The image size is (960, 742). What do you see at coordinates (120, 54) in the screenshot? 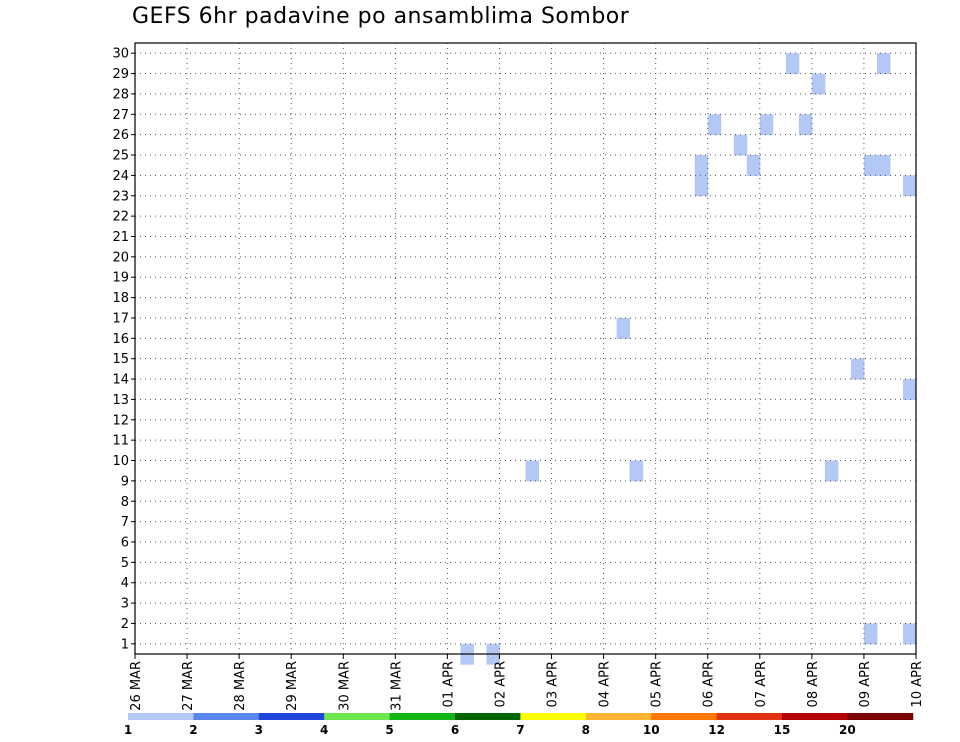
I see `y-tick-label: 30` at bounding box center [120, 54].